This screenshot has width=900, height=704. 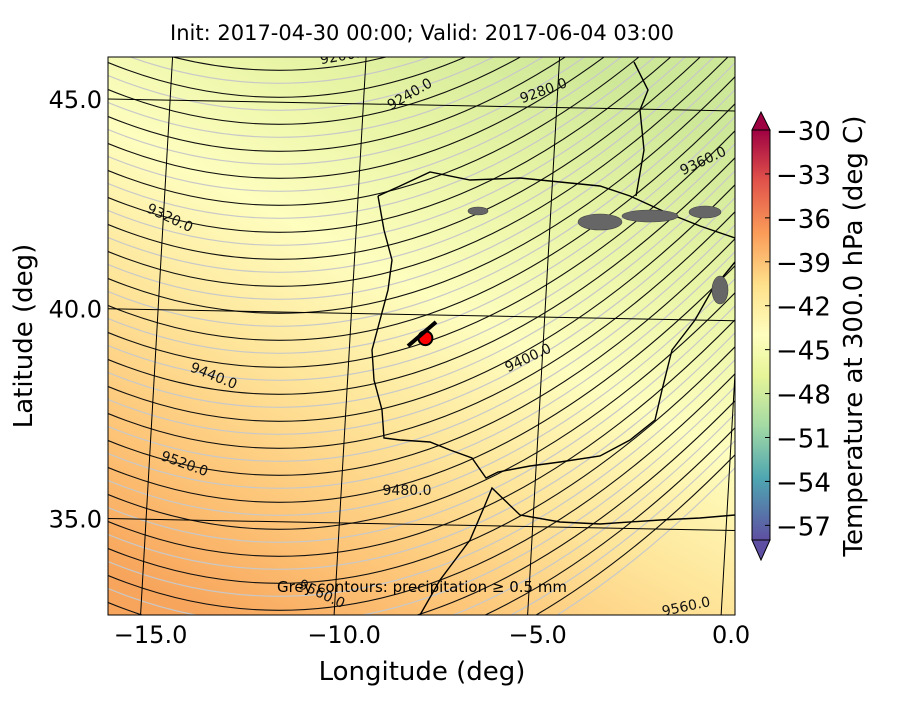 I want to click on colorbar: −30 −33 −36 −39 −42 −45 −48 −51 −54 −57, so click(x=791, y=336).